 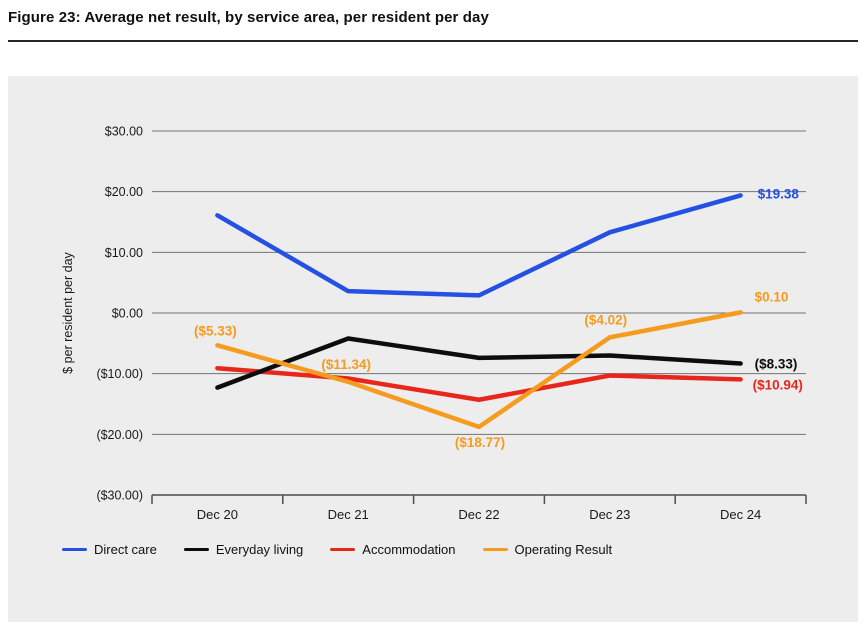 What do you see at coordinates (776, 364) in the screenshot?
I see `data-label-everyday-living-4: ($8.33)` at bounding box center [776, 364].